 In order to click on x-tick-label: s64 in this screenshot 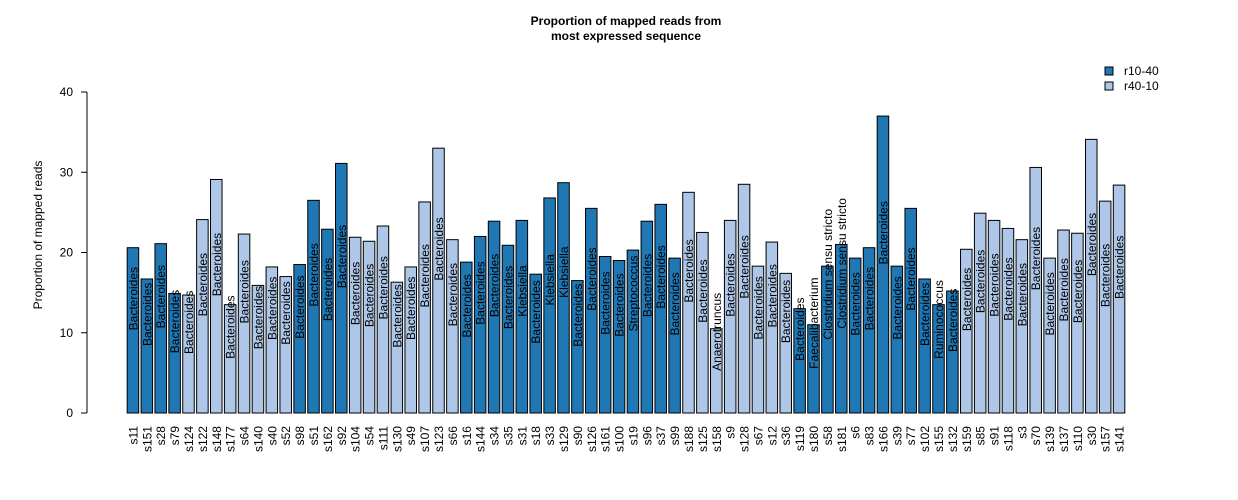, I will do `click(245, 436)`.